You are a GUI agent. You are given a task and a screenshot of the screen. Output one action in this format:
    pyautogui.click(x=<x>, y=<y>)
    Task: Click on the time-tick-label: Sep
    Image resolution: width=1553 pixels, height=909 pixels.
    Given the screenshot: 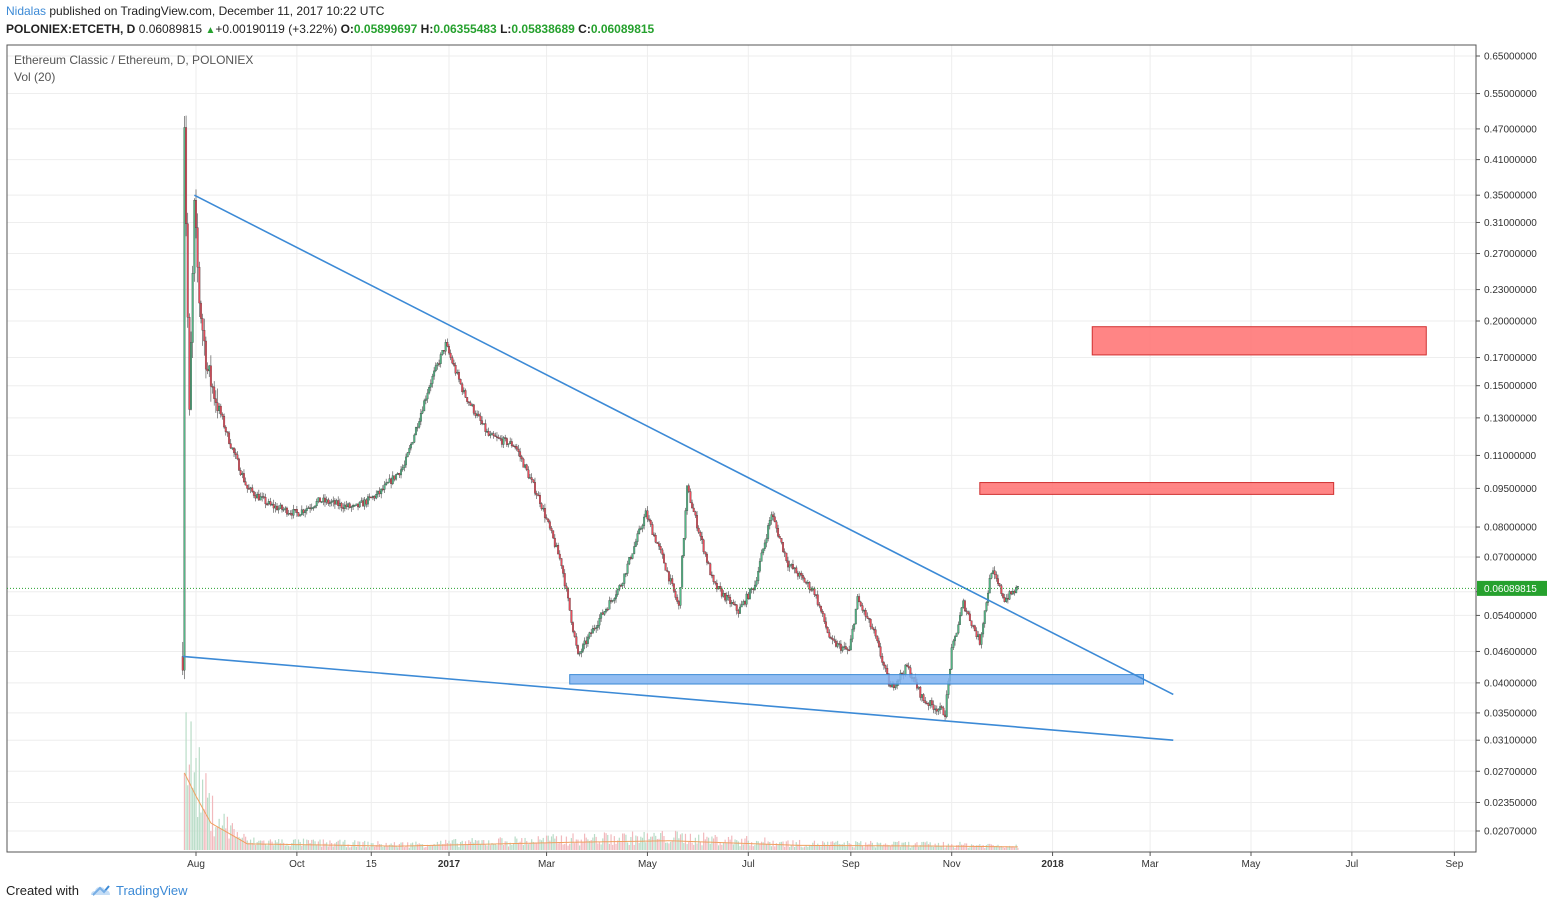 What is the action you would take?
    pyautogui.click(x=1454, y=864)
    